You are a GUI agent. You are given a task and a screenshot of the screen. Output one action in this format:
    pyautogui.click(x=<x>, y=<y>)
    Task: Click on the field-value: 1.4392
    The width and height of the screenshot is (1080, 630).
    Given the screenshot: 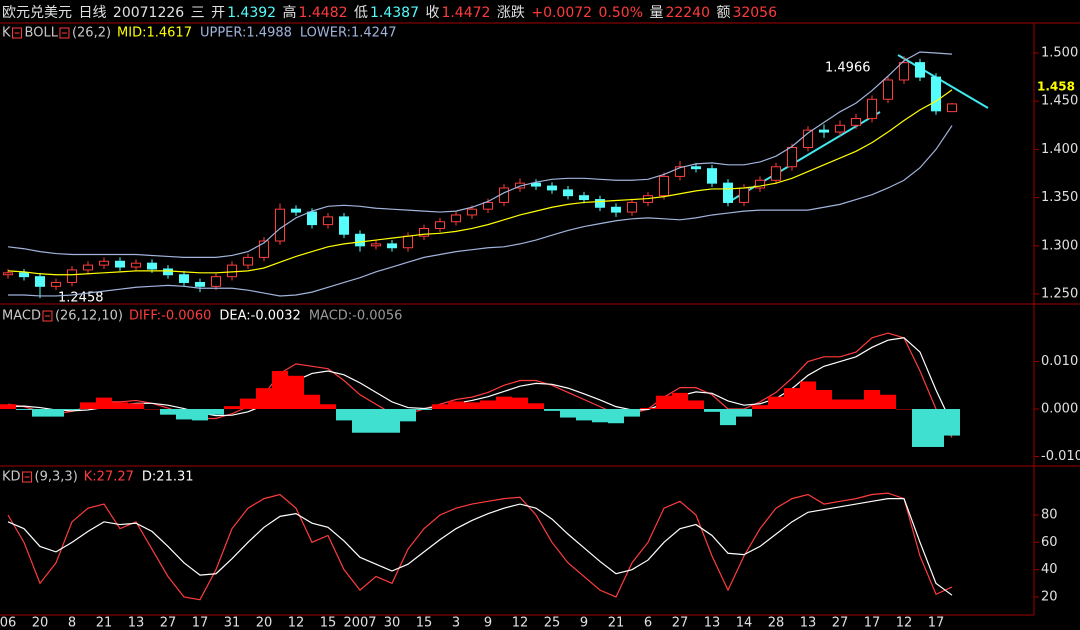 What is the action you would take?
    pyautogui.click(x=252, y=13)
    